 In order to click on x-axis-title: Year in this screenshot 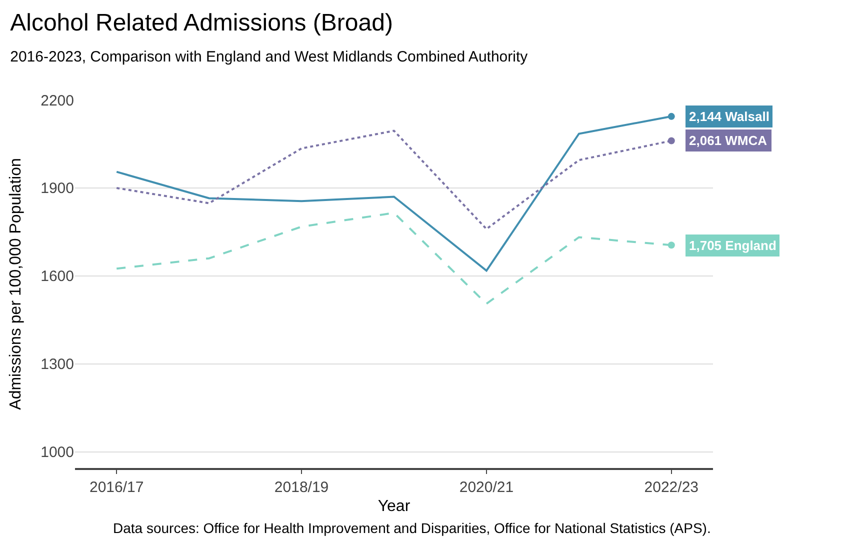, I will do `click(394, 507)`.